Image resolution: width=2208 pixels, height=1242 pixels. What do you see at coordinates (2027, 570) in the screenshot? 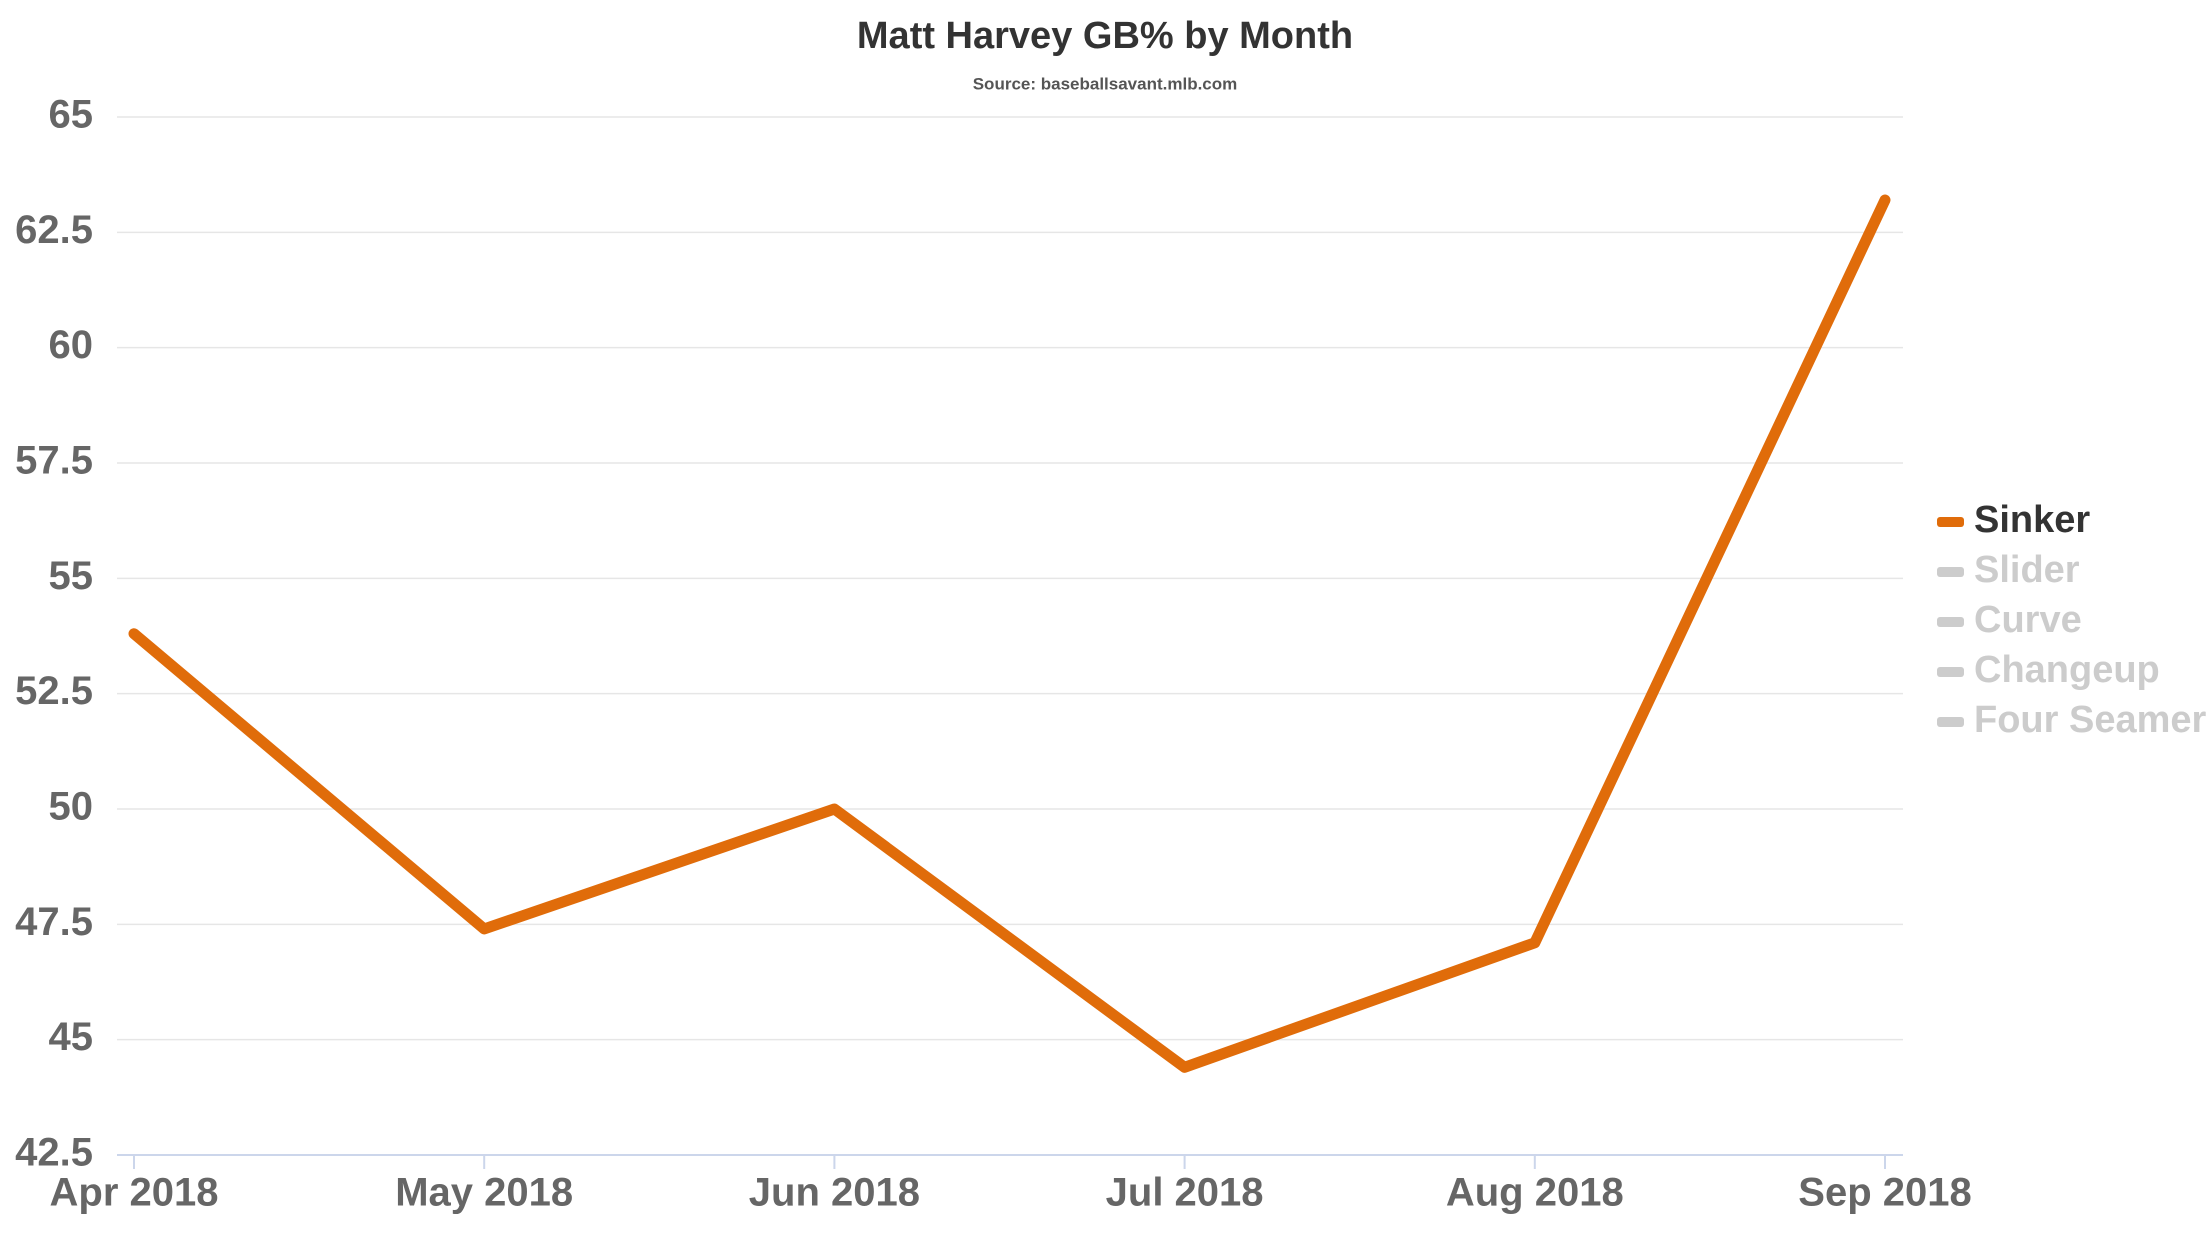
I see `legend-label: Slider` at bounding box center [2027, 570].